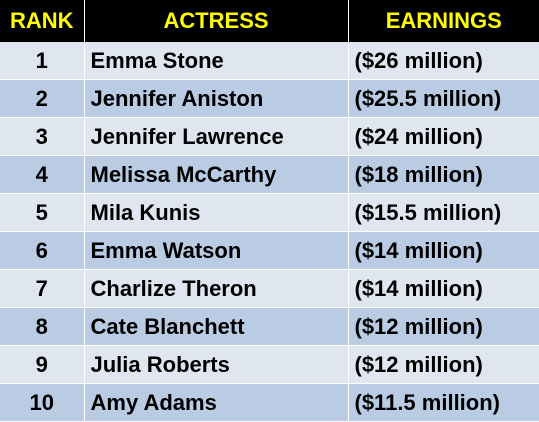  I want to click on rank-cell: 5, so click(42, 212).